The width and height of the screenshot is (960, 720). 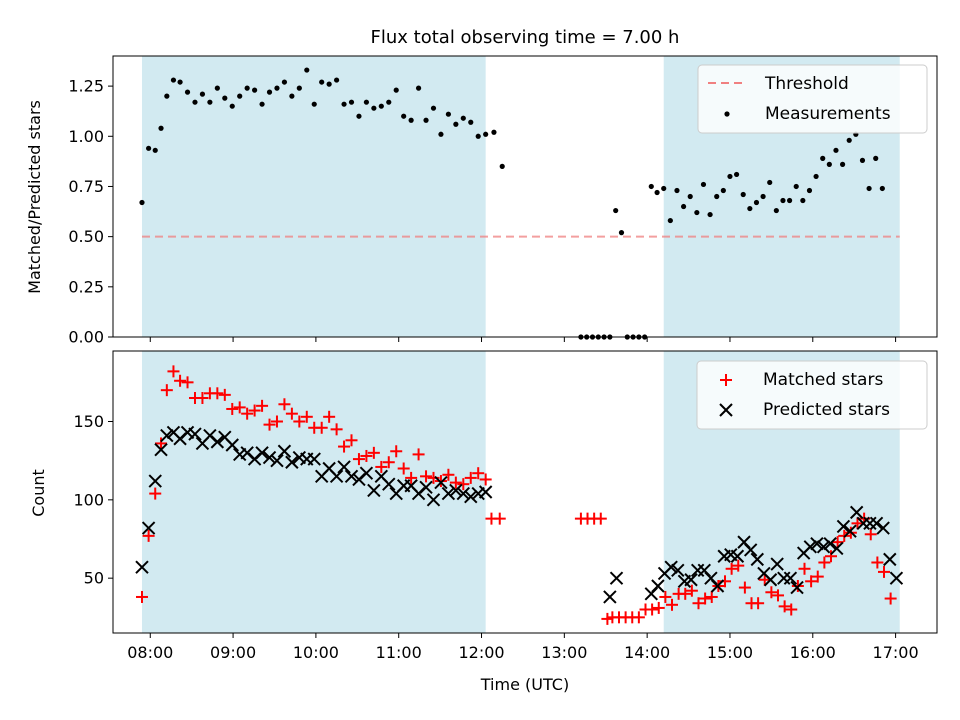 I want to click on ratio-y-tick-label: 0.00, so click(x=86, y=337).